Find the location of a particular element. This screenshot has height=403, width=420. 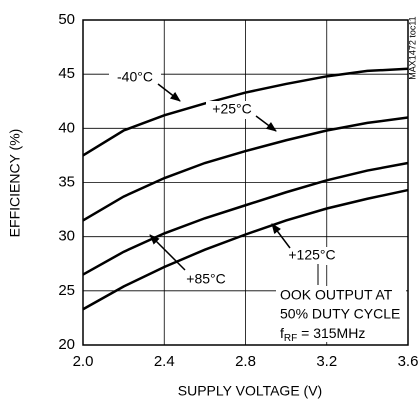

side-note: MAX1472 toc11 is located at coordinates (412, 47).